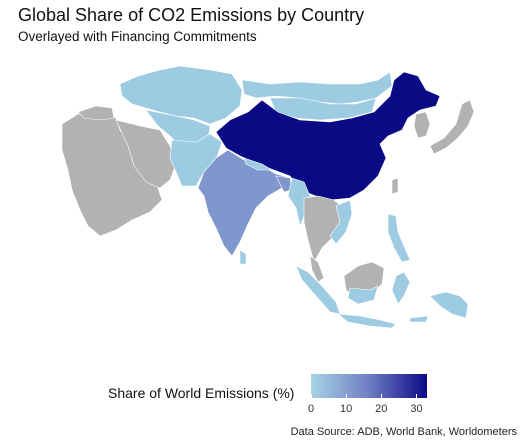 This screenshot has height=448, width=531. What do you see at coordinates (146, 154) in the screenshot?
I see `region-iran` at bounding box center [146, 154].